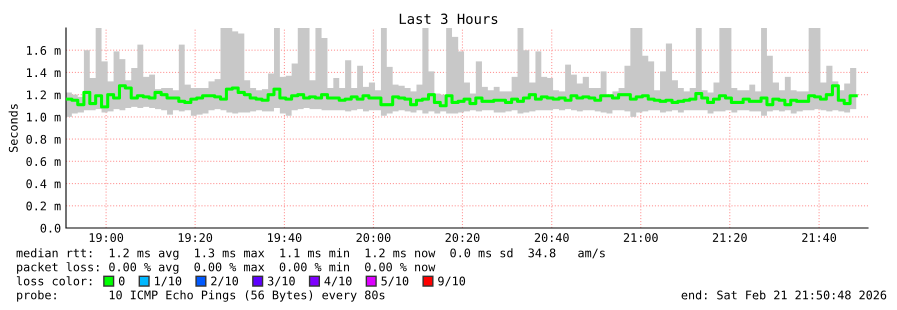  I want to click on legend-label: 5/10, so click(394, 281).